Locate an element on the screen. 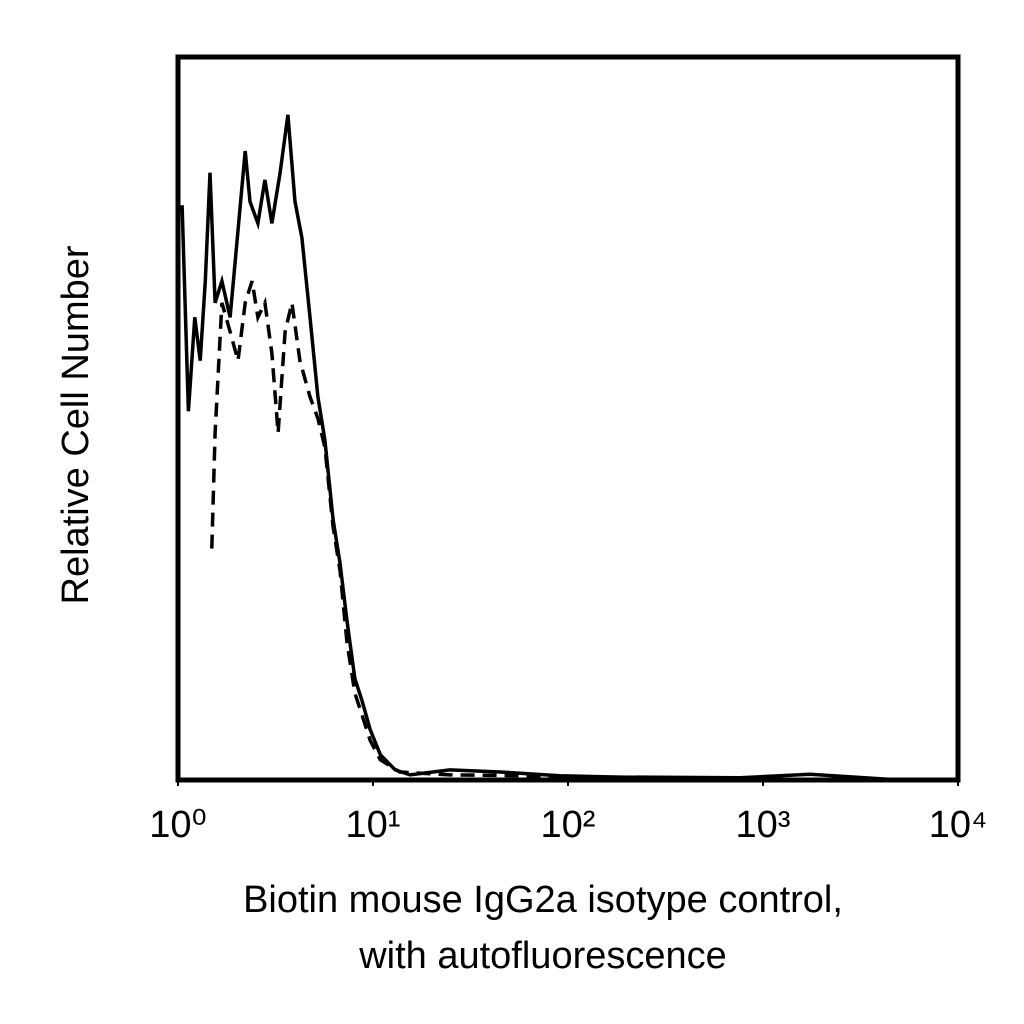 This screenshot has height=1024, width=1024. x-tick-label: 10² is located at coordinates (568, 825).